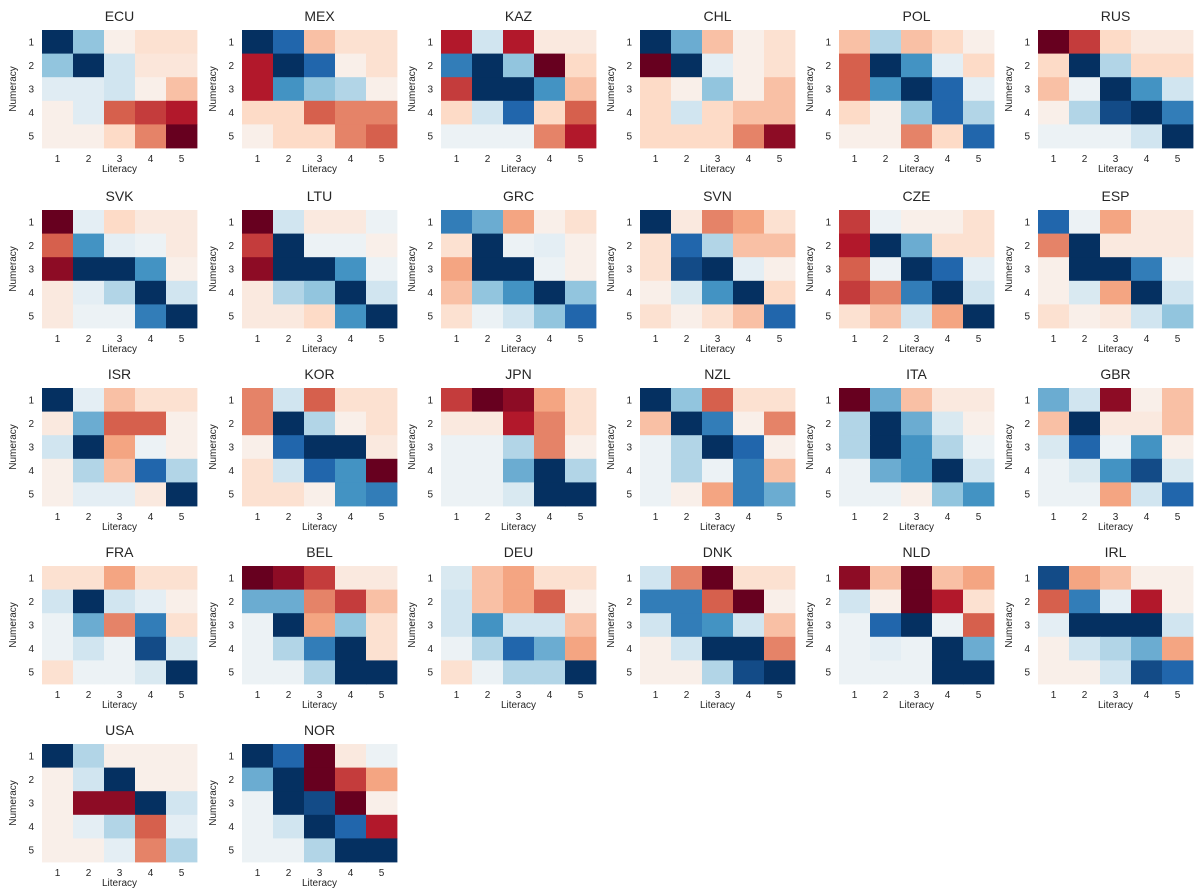 The width and height of the screenshot is (1197, 896). What do you see at coordinates (550, 695) in the screenshot?
I see `x-tick-label: 4` at bounding box center [550, 695].